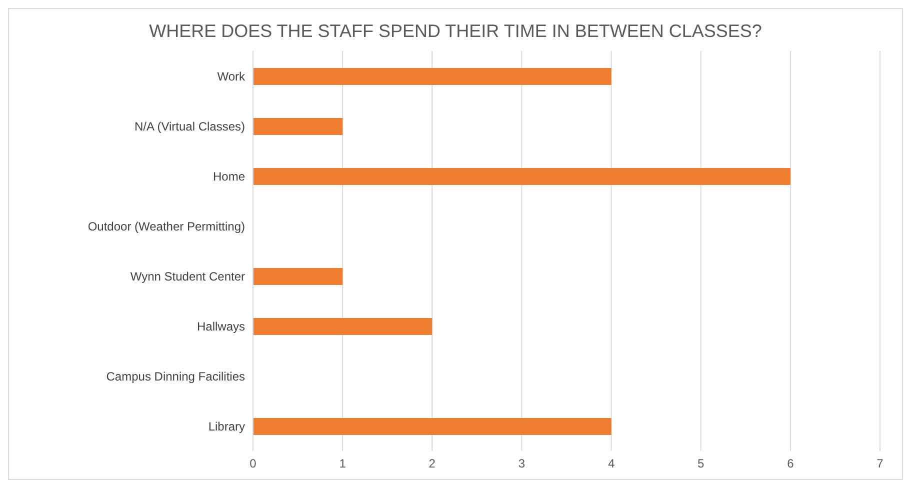 Image resolution: width=913 pixels, height=490 pixels. I want to click on y-tick-label: Library, so click(226, 426).